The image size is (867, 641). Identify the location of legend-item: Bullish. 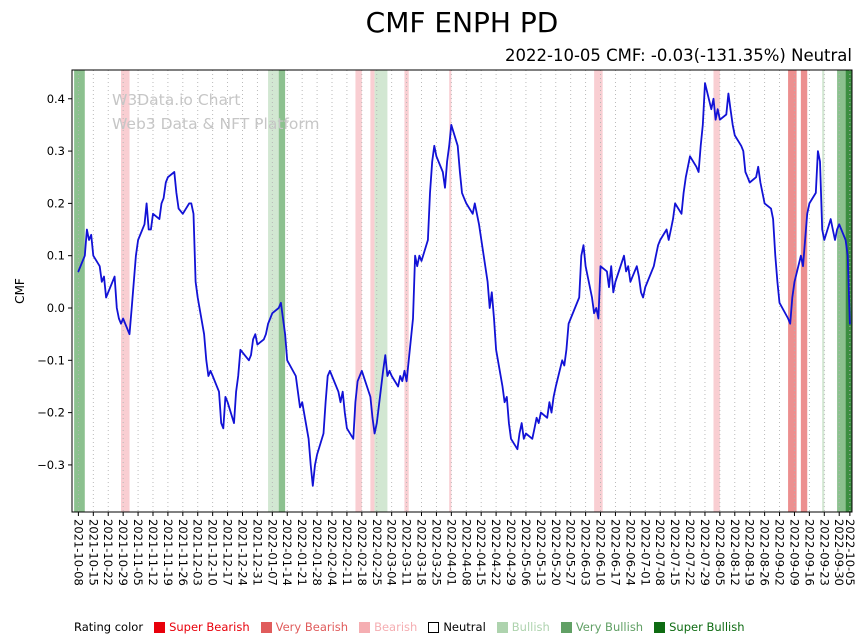
(523, 627).